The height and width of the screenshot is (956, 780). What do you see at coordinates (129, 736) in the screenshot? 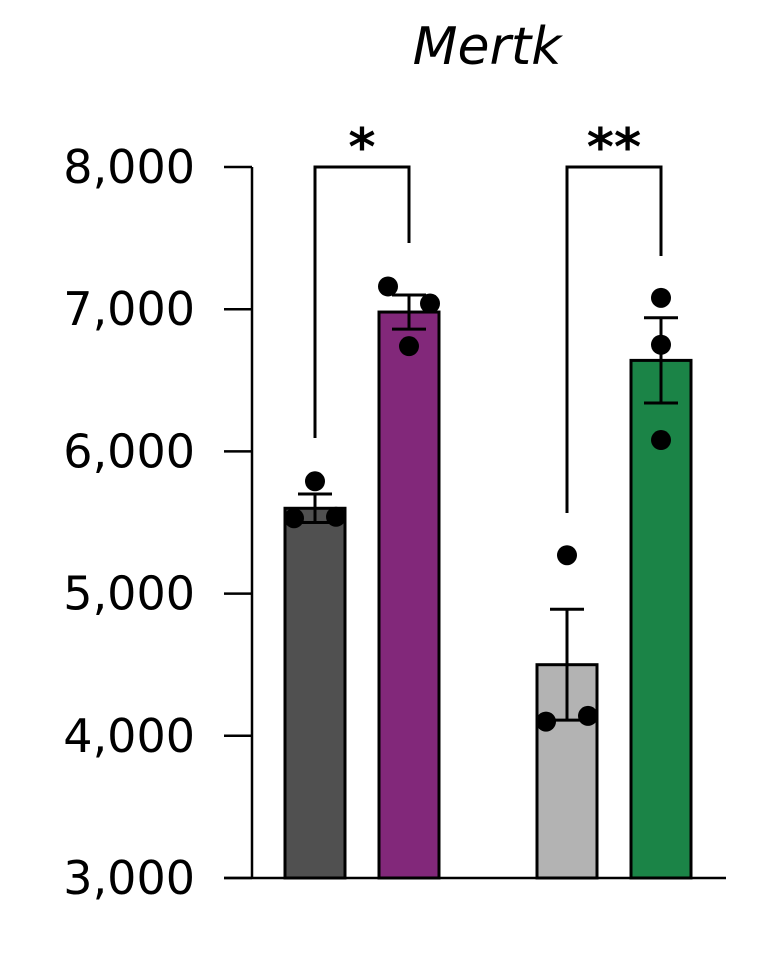
I see `y-tick-label: 4,000` at bounding box center [129, 736].